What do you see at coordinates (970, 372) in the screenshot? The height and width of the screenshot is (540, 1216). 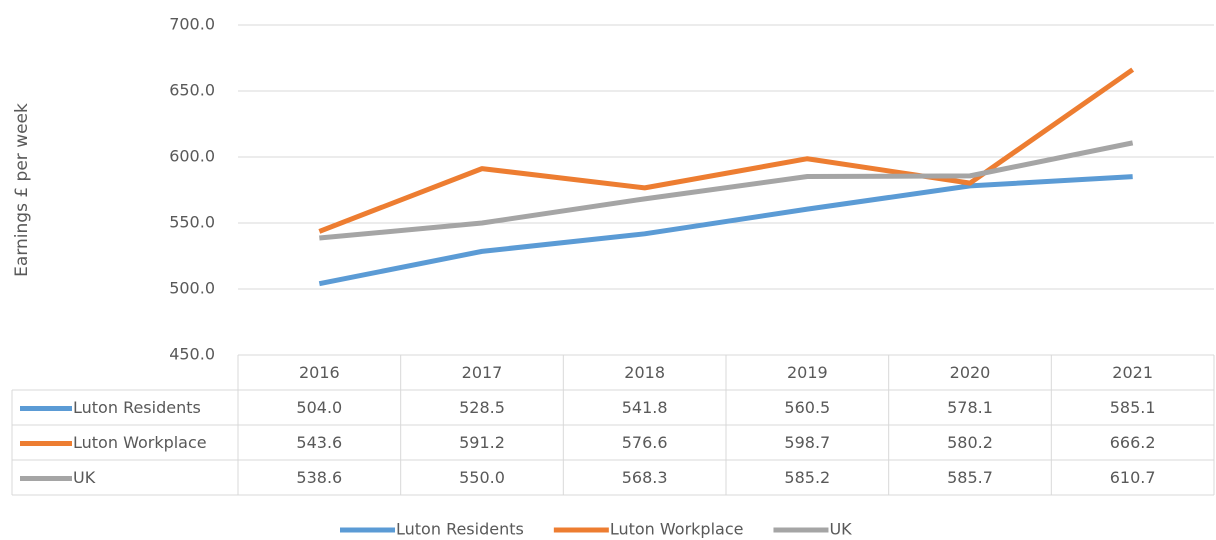 I see `x-tick-label: 2020` at bounding box center [970, 372].